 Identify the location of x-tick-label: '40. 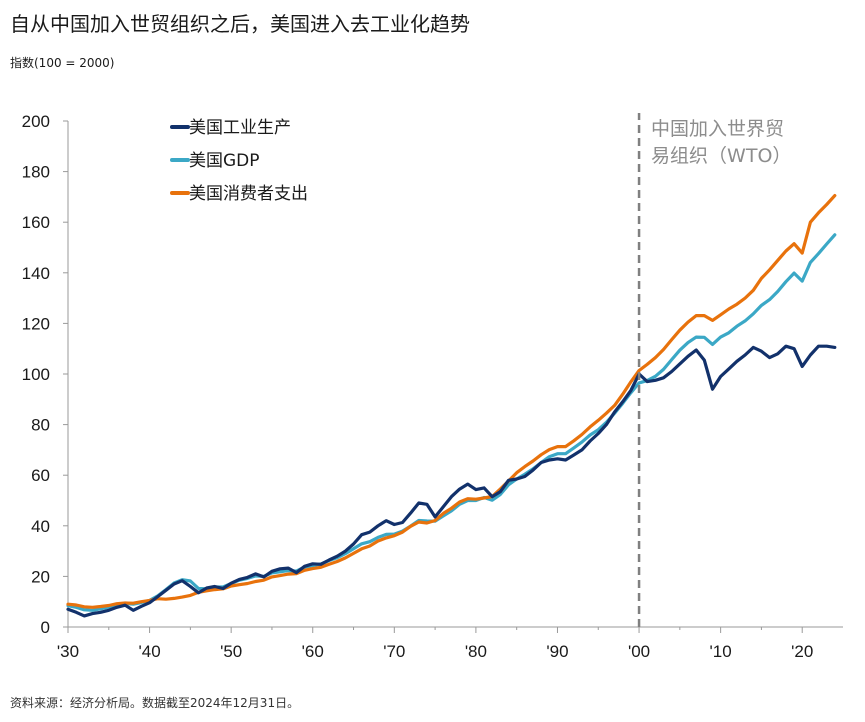
(150, 651).